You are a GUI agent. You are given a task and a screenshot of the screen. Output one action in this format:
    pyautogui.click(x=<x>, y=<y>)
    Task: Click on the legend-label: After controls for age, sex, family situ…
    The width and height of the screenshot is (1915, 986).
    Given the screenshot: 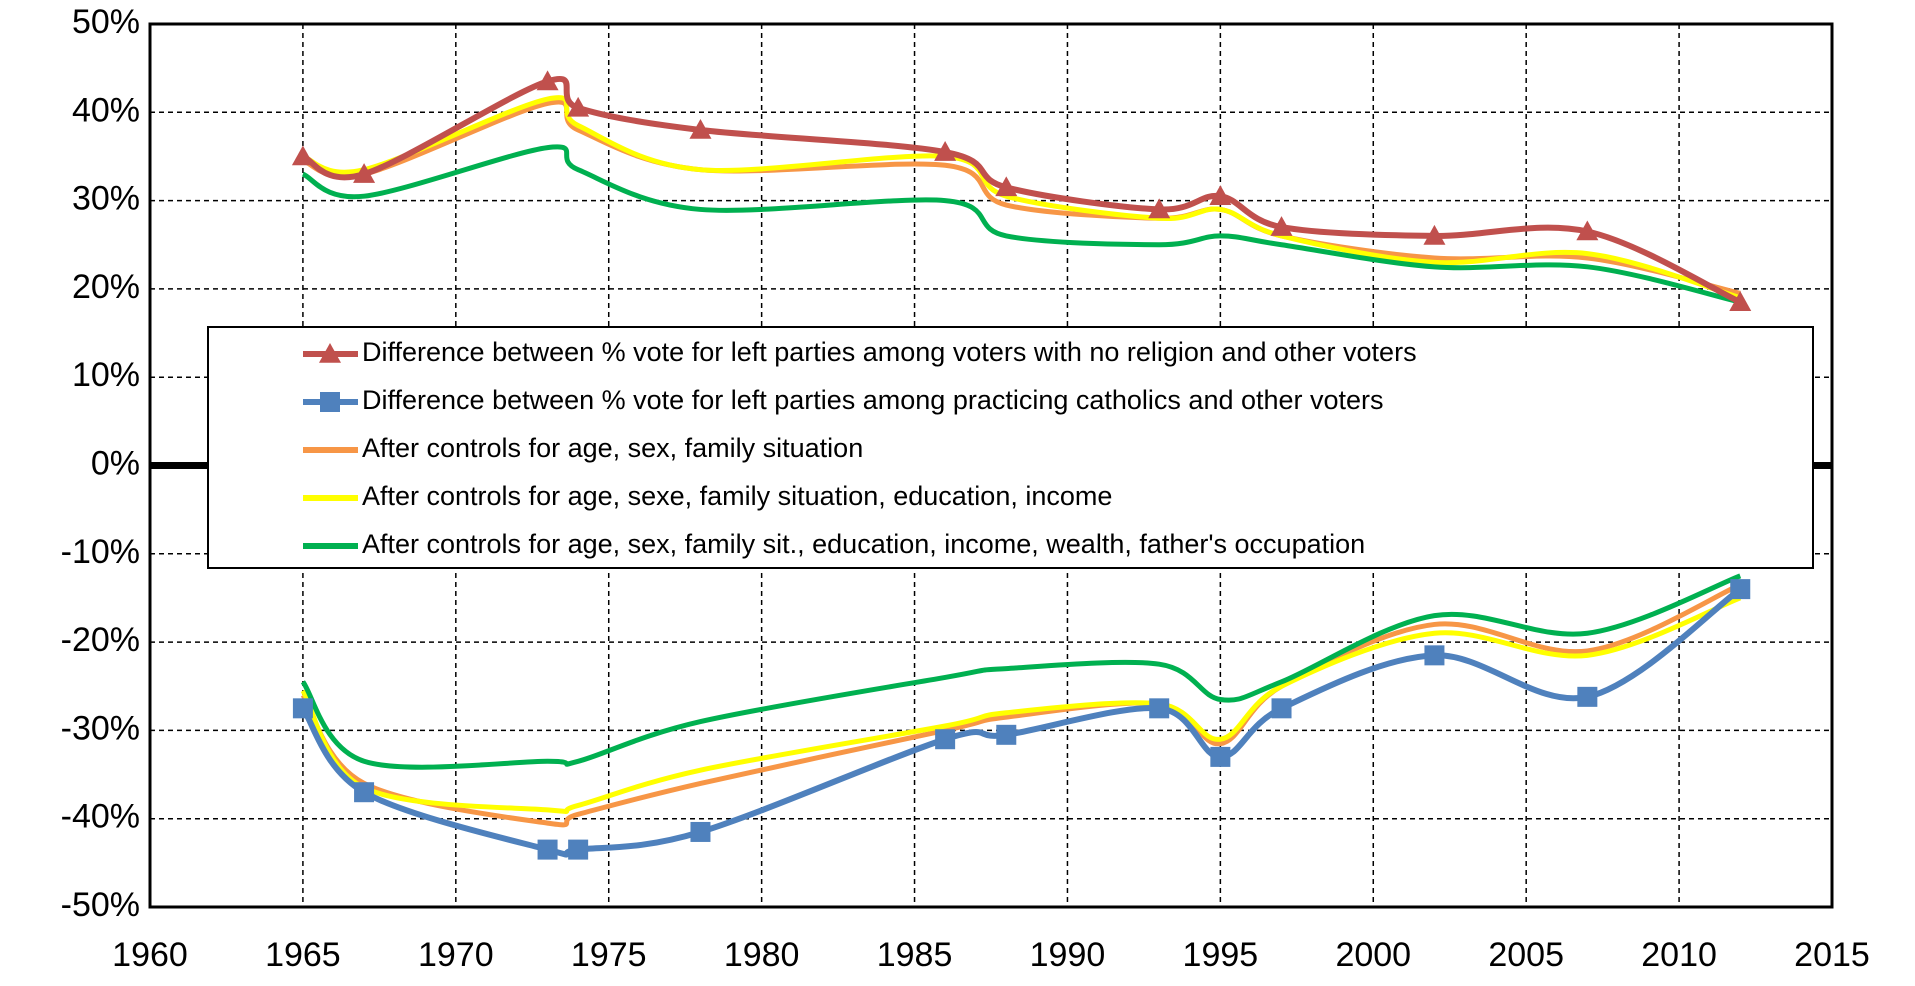 What is the action you would take?
    pyautogui.click(x=612, y=448)
    